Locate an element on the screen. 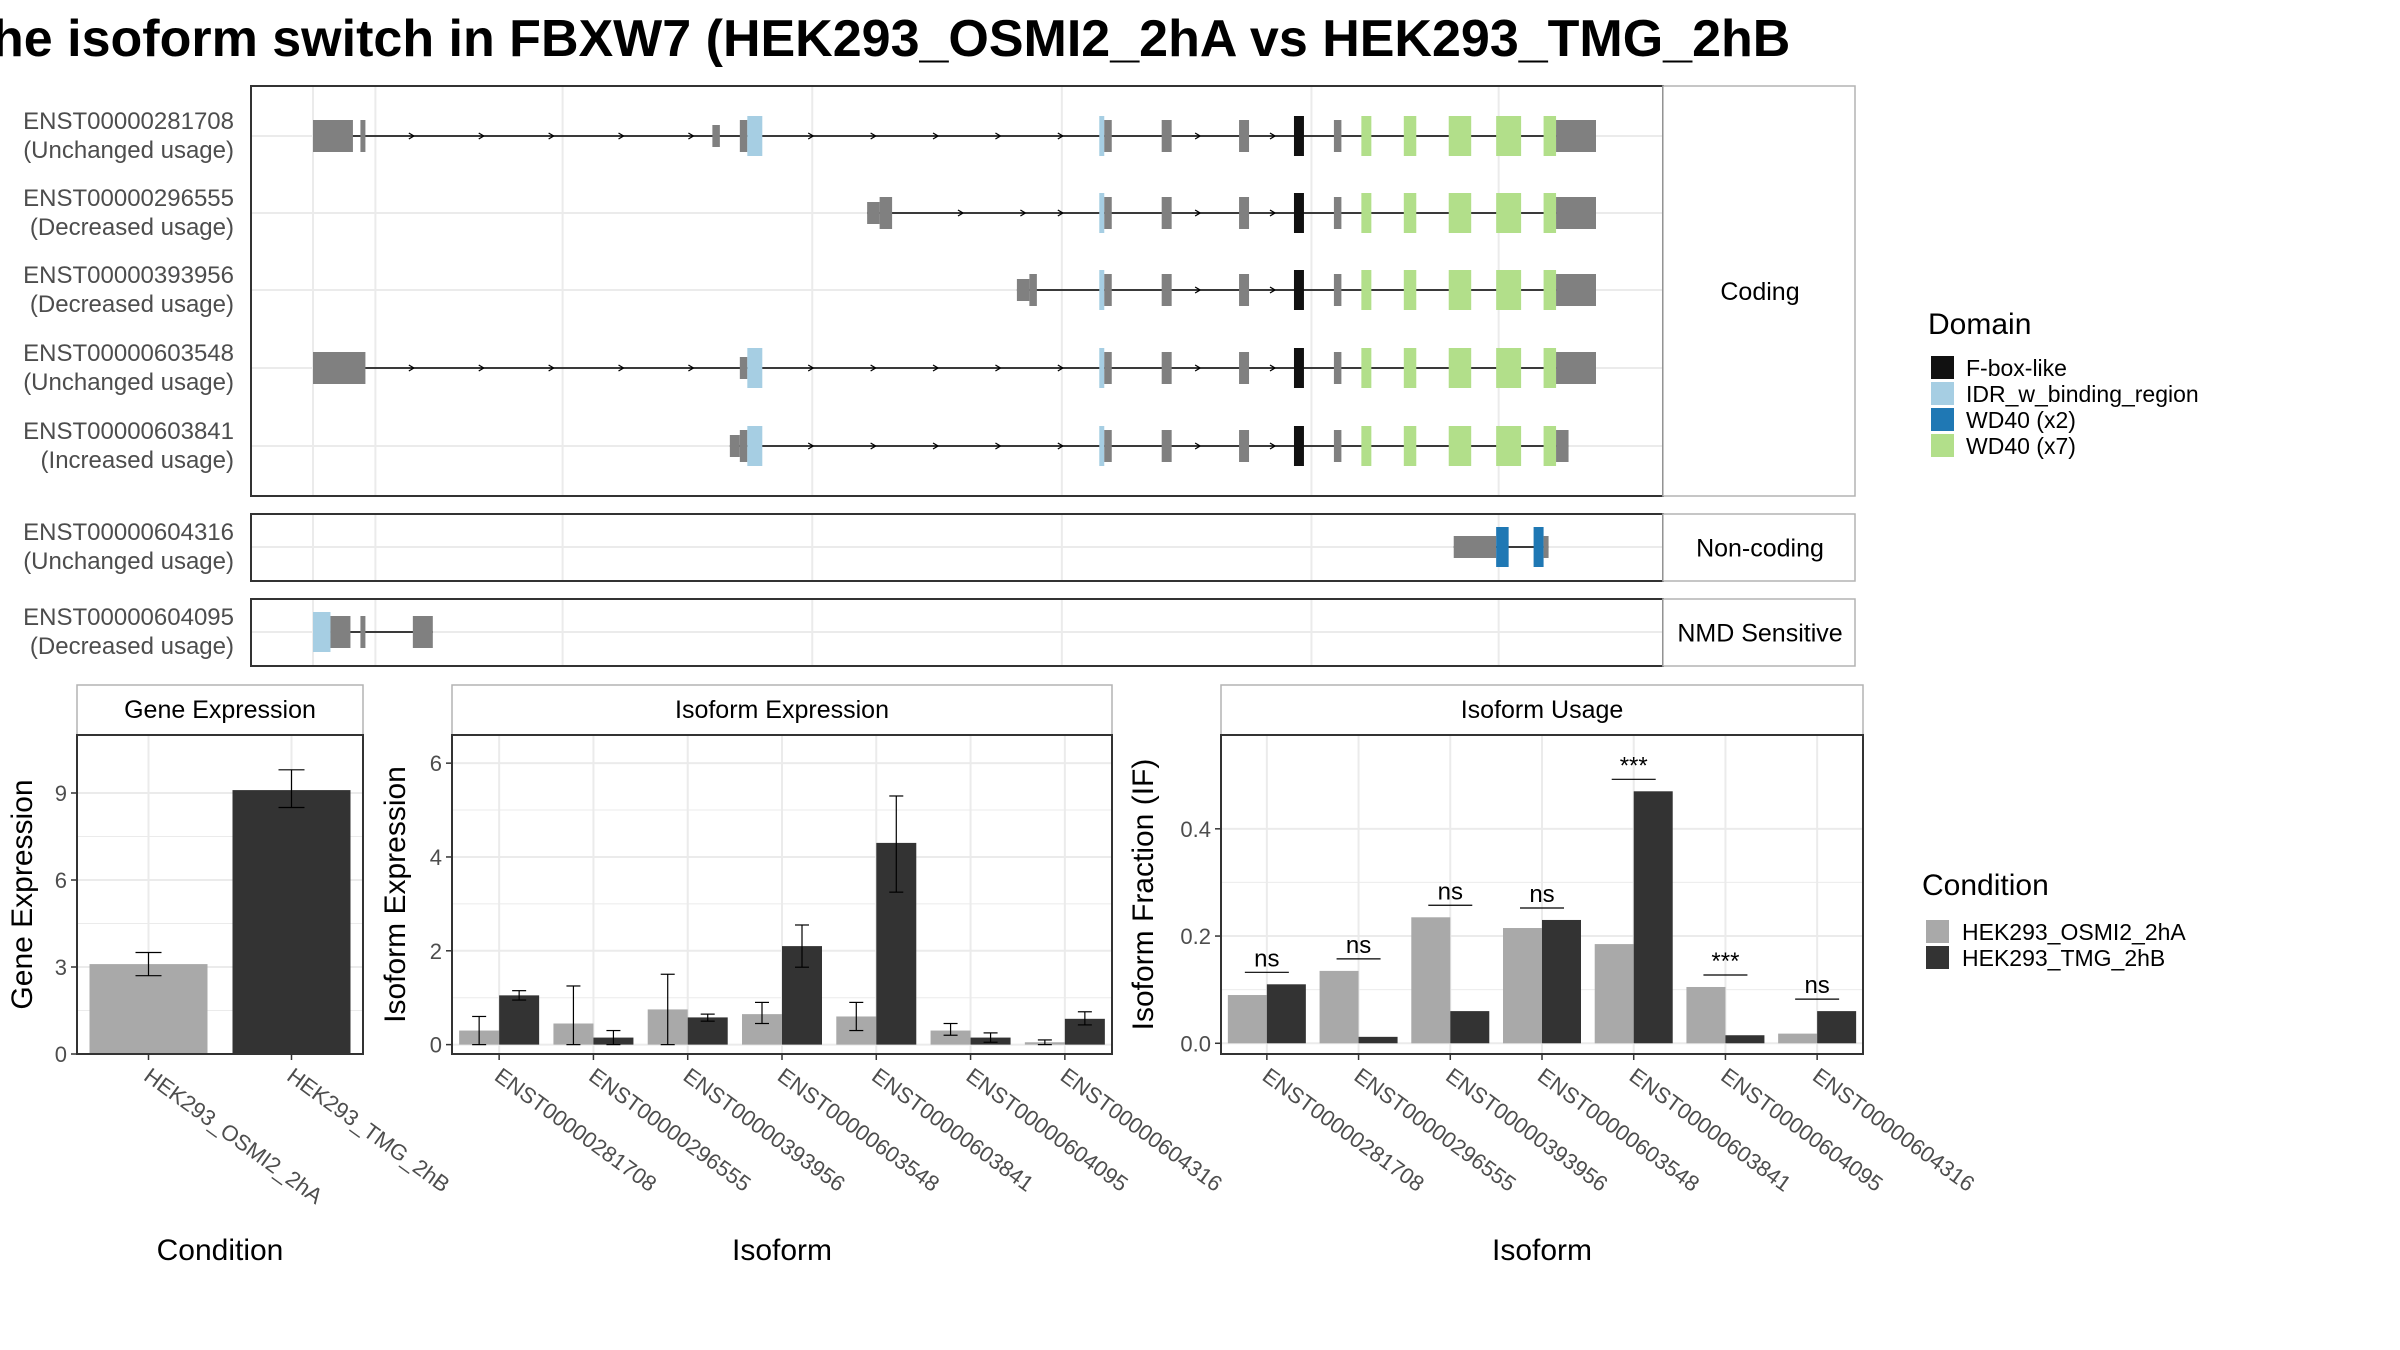 This screenshot has height=1350, width=2400. transcript-id-label: ENST00000296555 is located at coordinates (128, 198).